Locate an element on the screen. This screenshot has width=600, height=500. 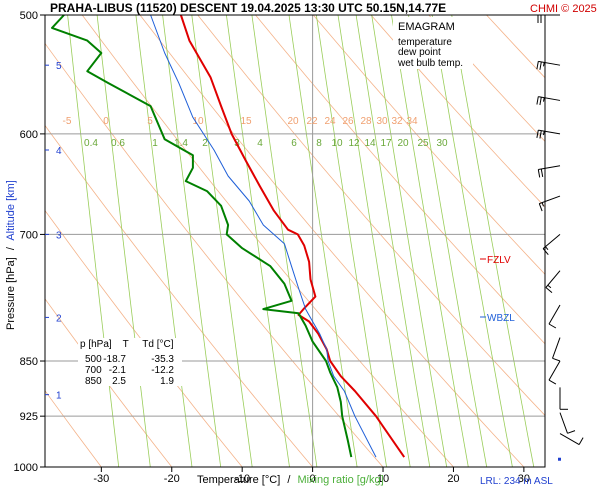
x-tick-label: -10 is located at coordinates (242, 479).